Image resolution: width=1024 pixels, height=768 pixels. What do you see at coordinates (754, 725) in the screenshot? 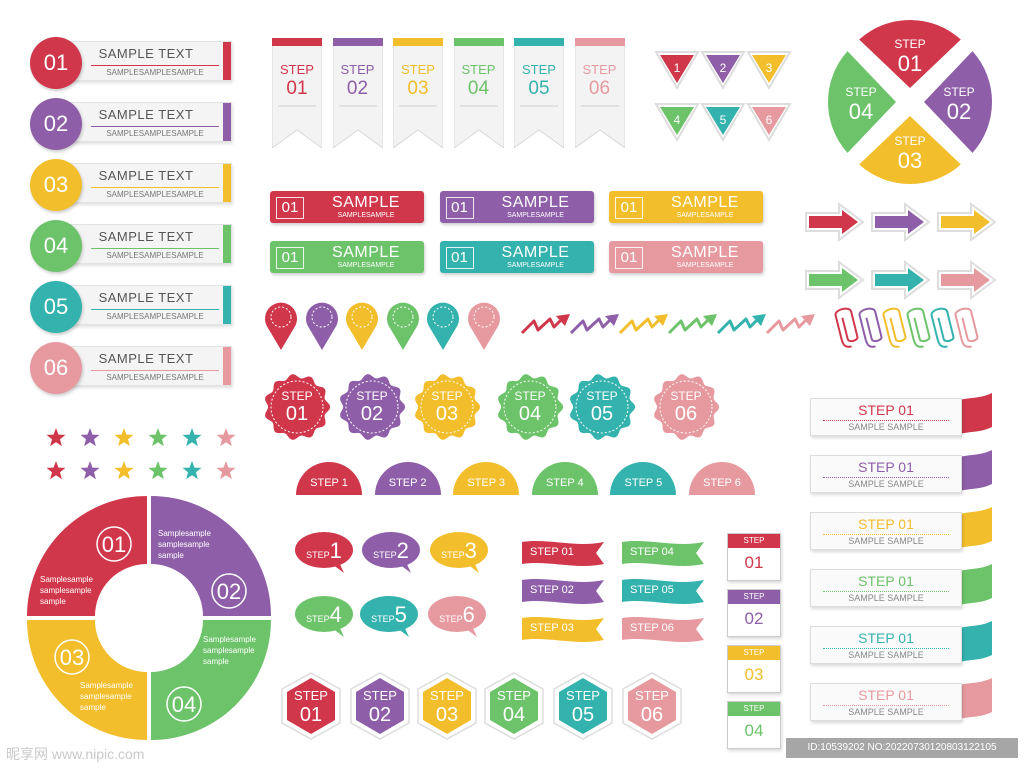
I see `calendar-step-card: STEP 04` at bounding box center [754, 725].